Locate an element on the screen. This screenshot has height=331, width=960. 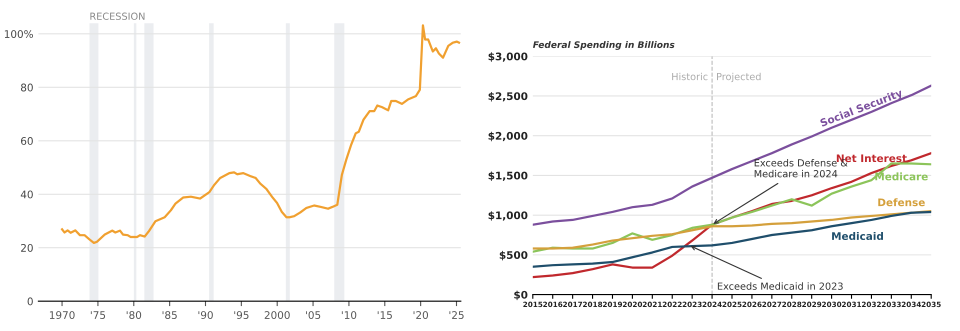
y-tick-label: 20 is located at coordinates (27, 248).